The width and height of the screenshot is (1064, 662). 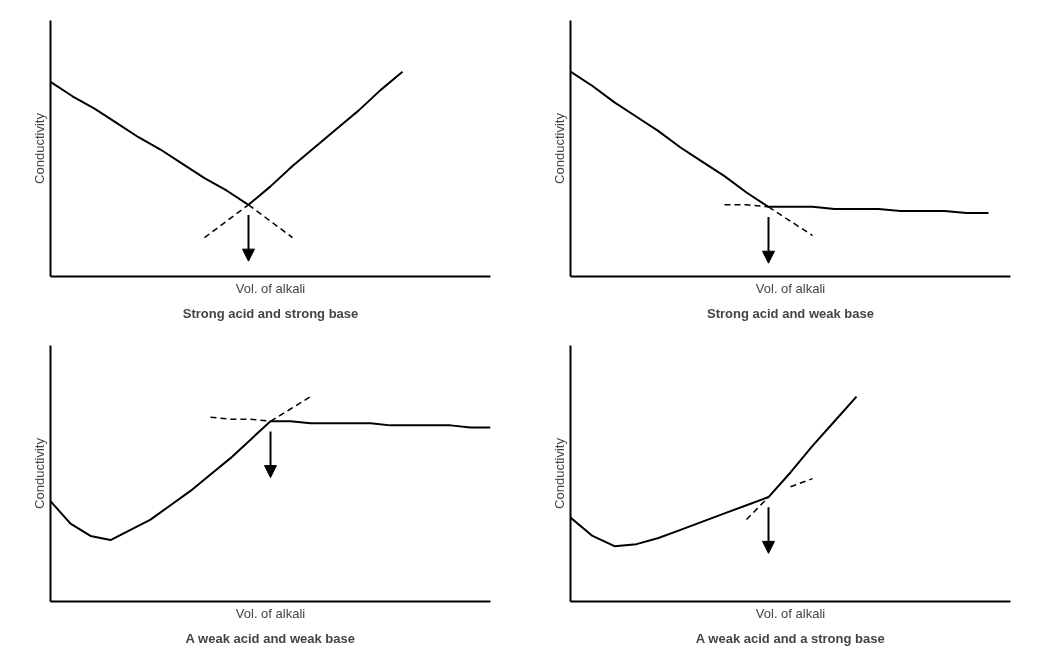 I want to click on text: A weak acid and weak base, so click(x=270, y=638).